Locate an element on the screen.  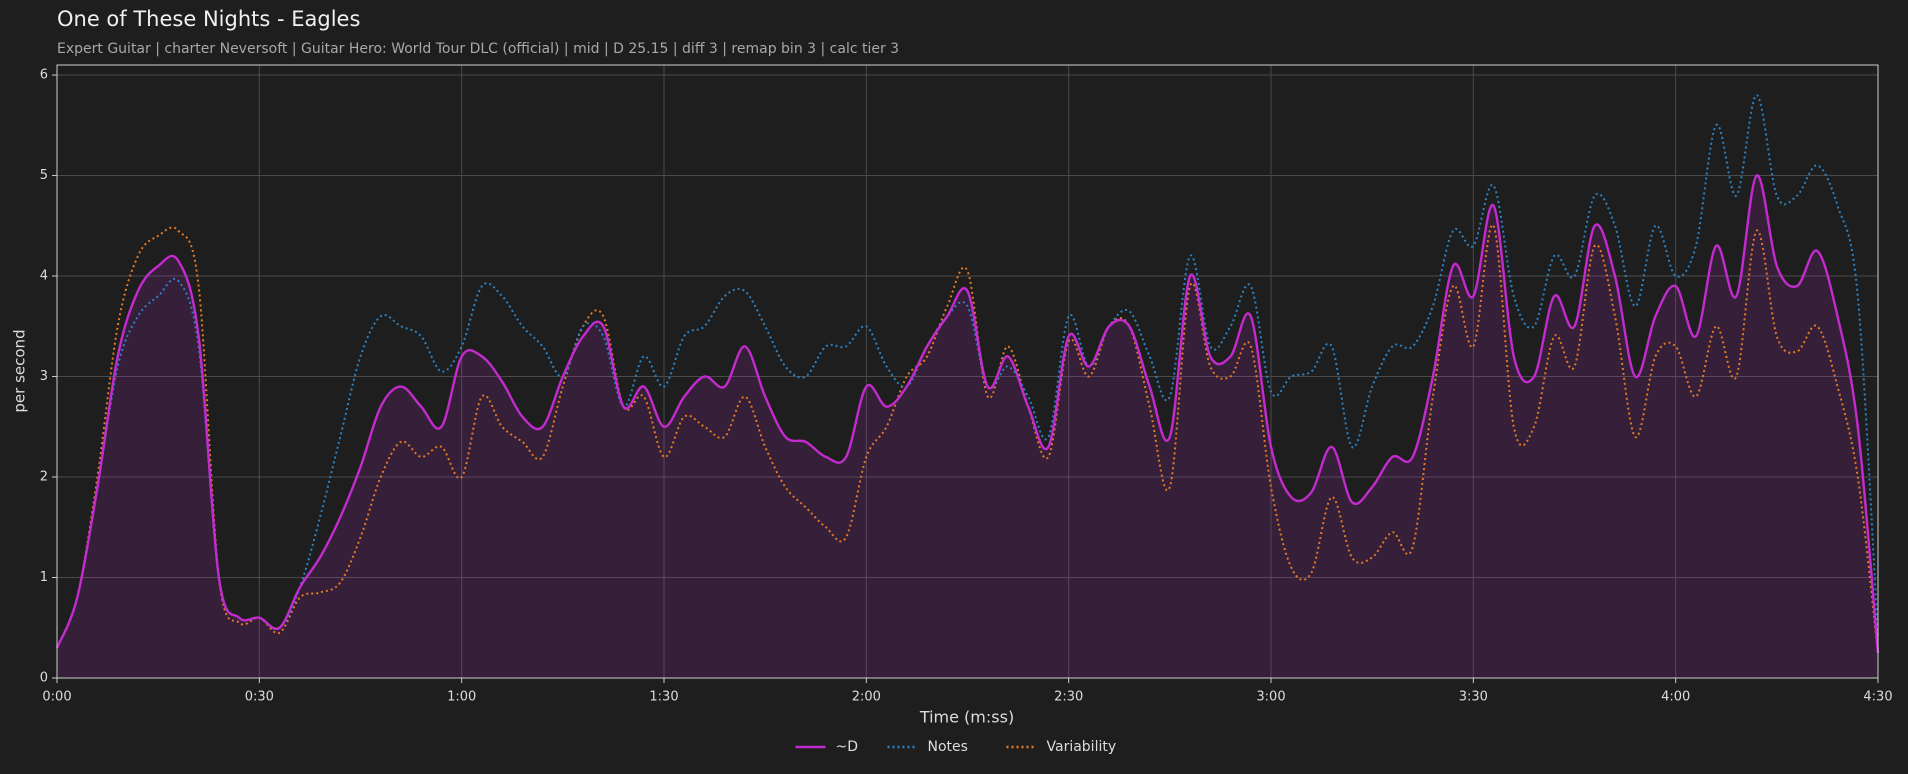
y-tick-label: 0 is located at coordinates (44, 678).